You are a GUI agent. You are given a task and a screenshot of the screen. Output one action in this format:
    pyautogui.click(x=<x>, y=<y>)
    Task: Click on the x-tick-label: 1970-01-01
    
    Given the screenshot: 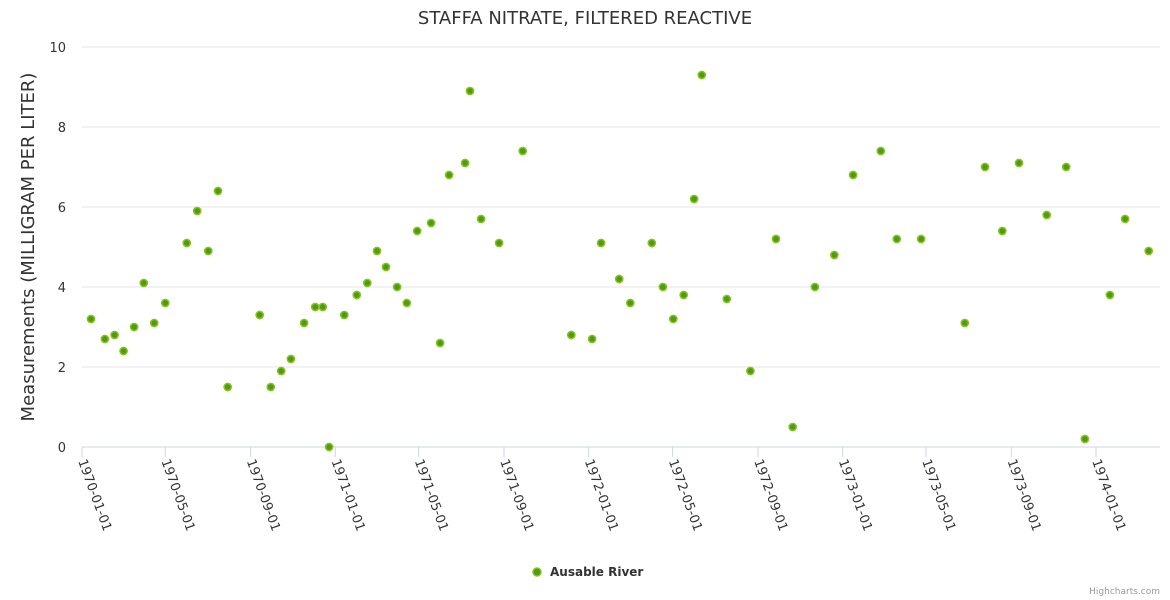 What is the action you would take?
    pyautogui.click(x=94, y=495)
    